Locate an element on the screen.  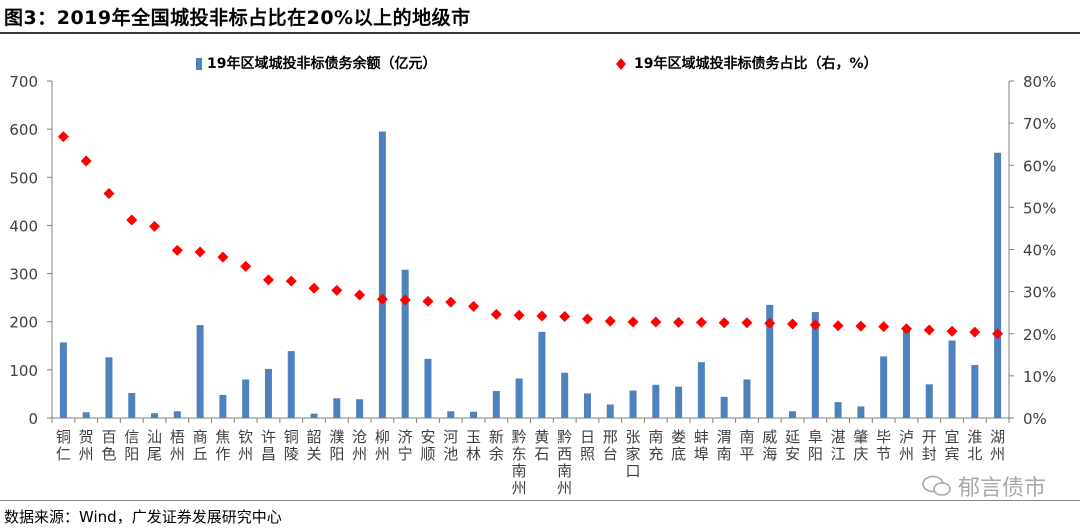
x-tick-label-张家口: 张家口 is located at coordinates (633, 454).